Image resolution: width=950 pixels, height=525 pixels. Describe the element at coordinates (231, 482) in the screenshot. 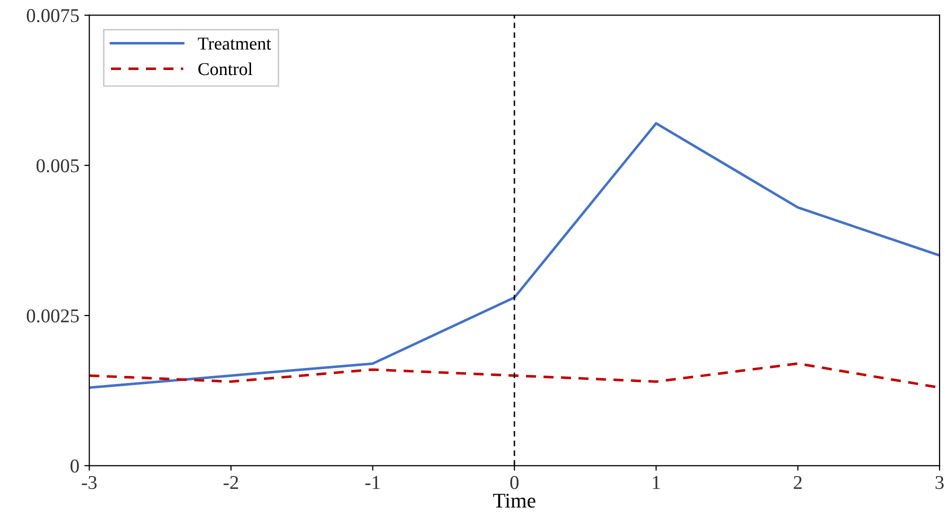

I see `x-tick-label: -2` at that location.